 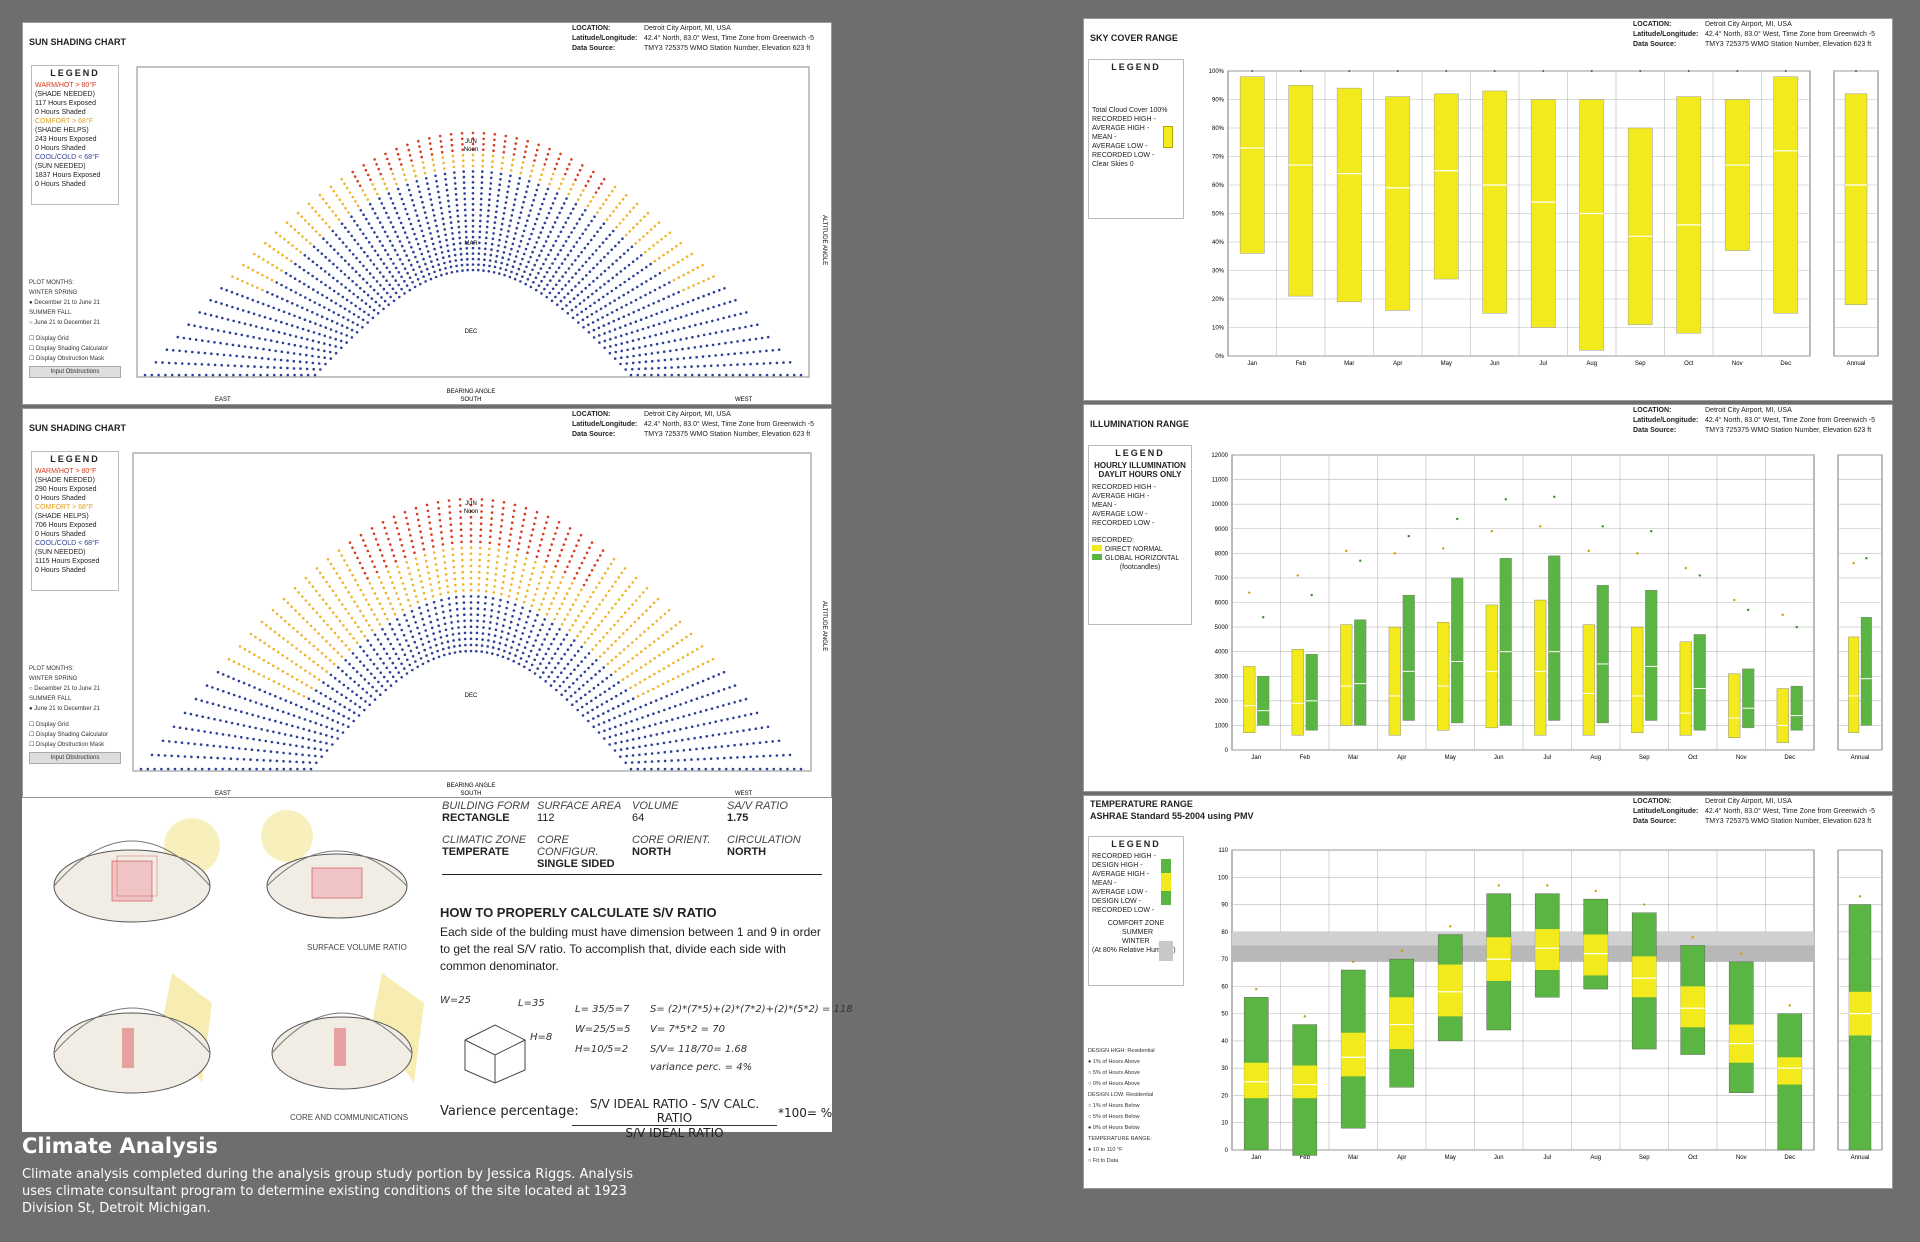 I want to click on radio-dl3: ● 0% of Hours Below, so click(x=1114, y=1128).